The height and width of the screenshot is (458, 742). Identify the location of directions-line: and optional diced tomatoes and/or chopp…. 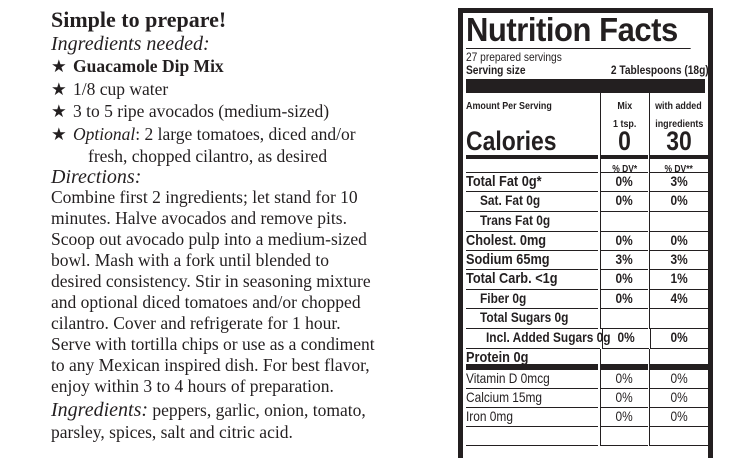
(206, 302).